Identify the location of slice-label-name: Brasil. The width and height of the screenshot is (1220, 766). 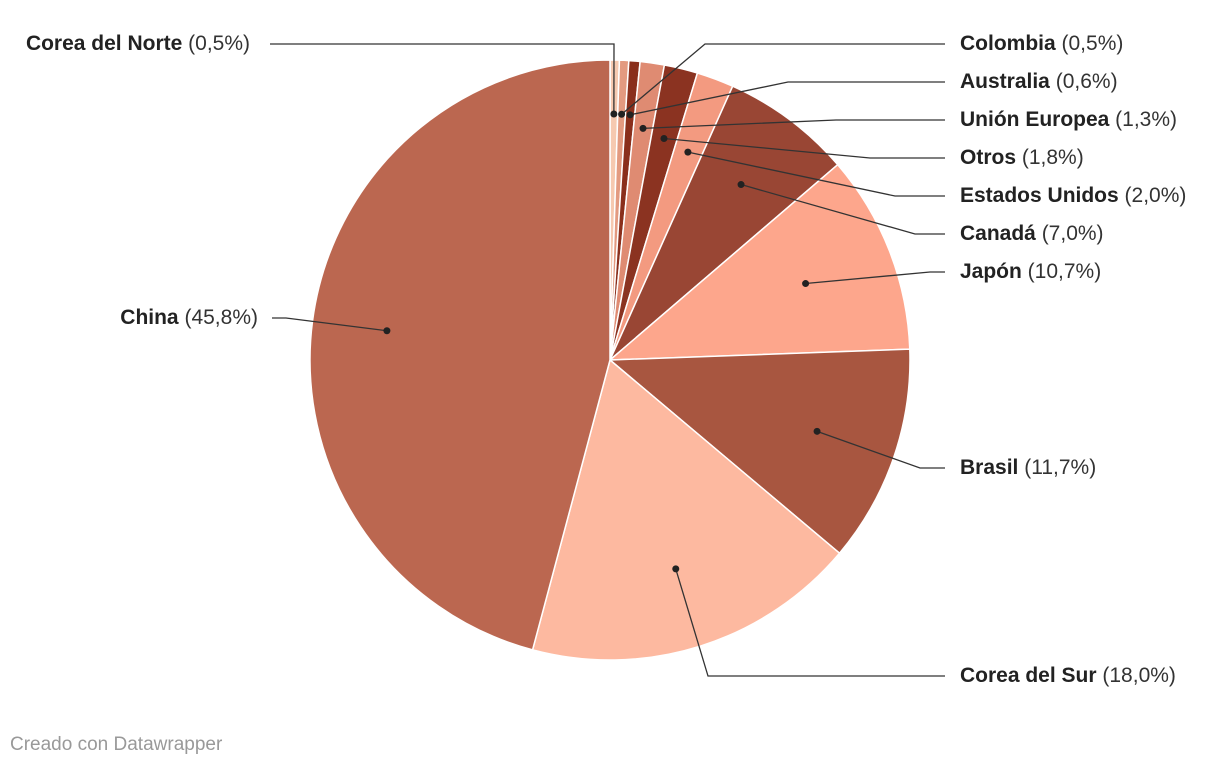
(989, 467).